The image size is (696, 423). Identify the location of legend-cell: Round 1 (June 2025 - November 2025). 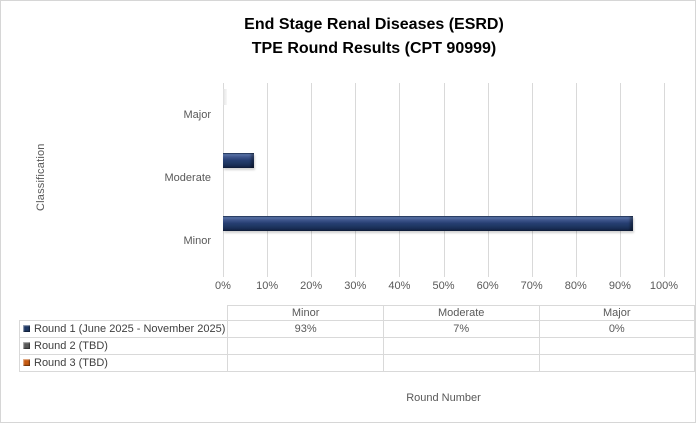
(123, 329).